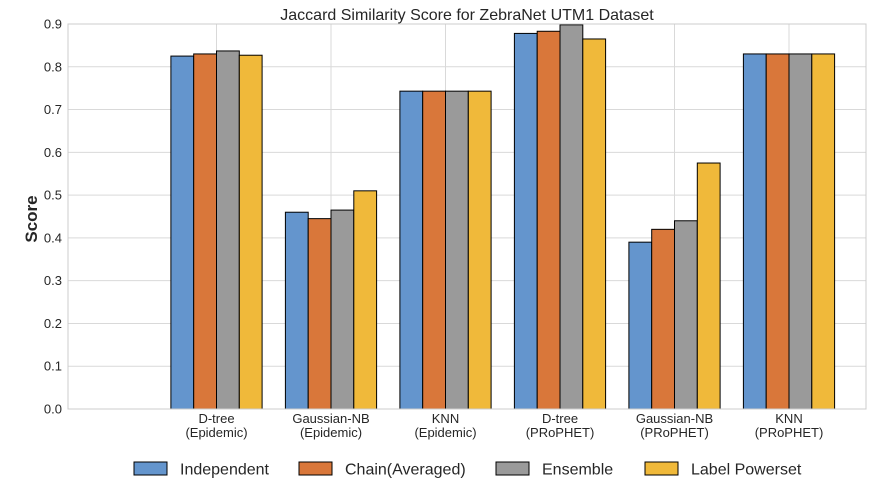 The height and width of the screenshot is (494, 894). I want to click on y-axis-label: Score, so click(31, 218).